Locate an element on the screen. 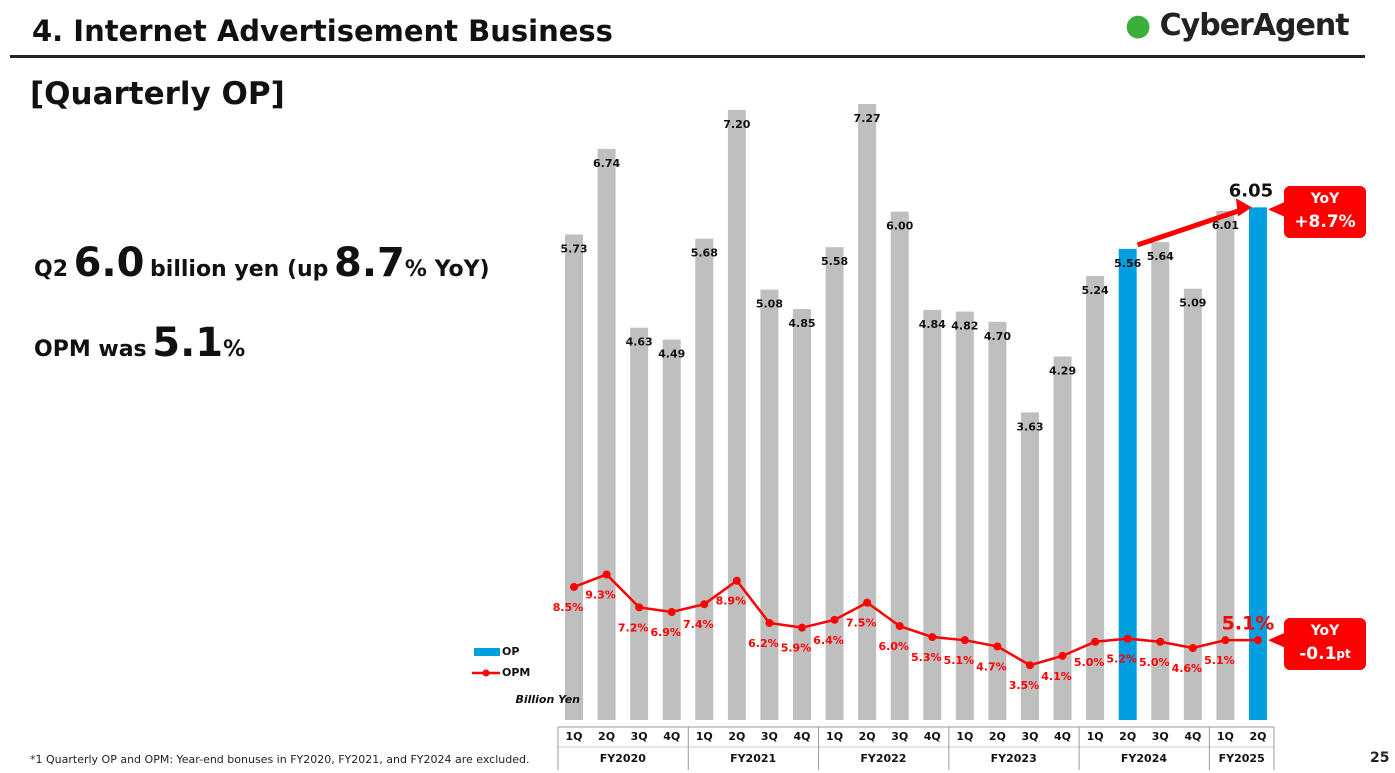 The width and height of the screenshot is (1395, 773). bar-value-label: 4.70 is located at coordinates (997, 336).